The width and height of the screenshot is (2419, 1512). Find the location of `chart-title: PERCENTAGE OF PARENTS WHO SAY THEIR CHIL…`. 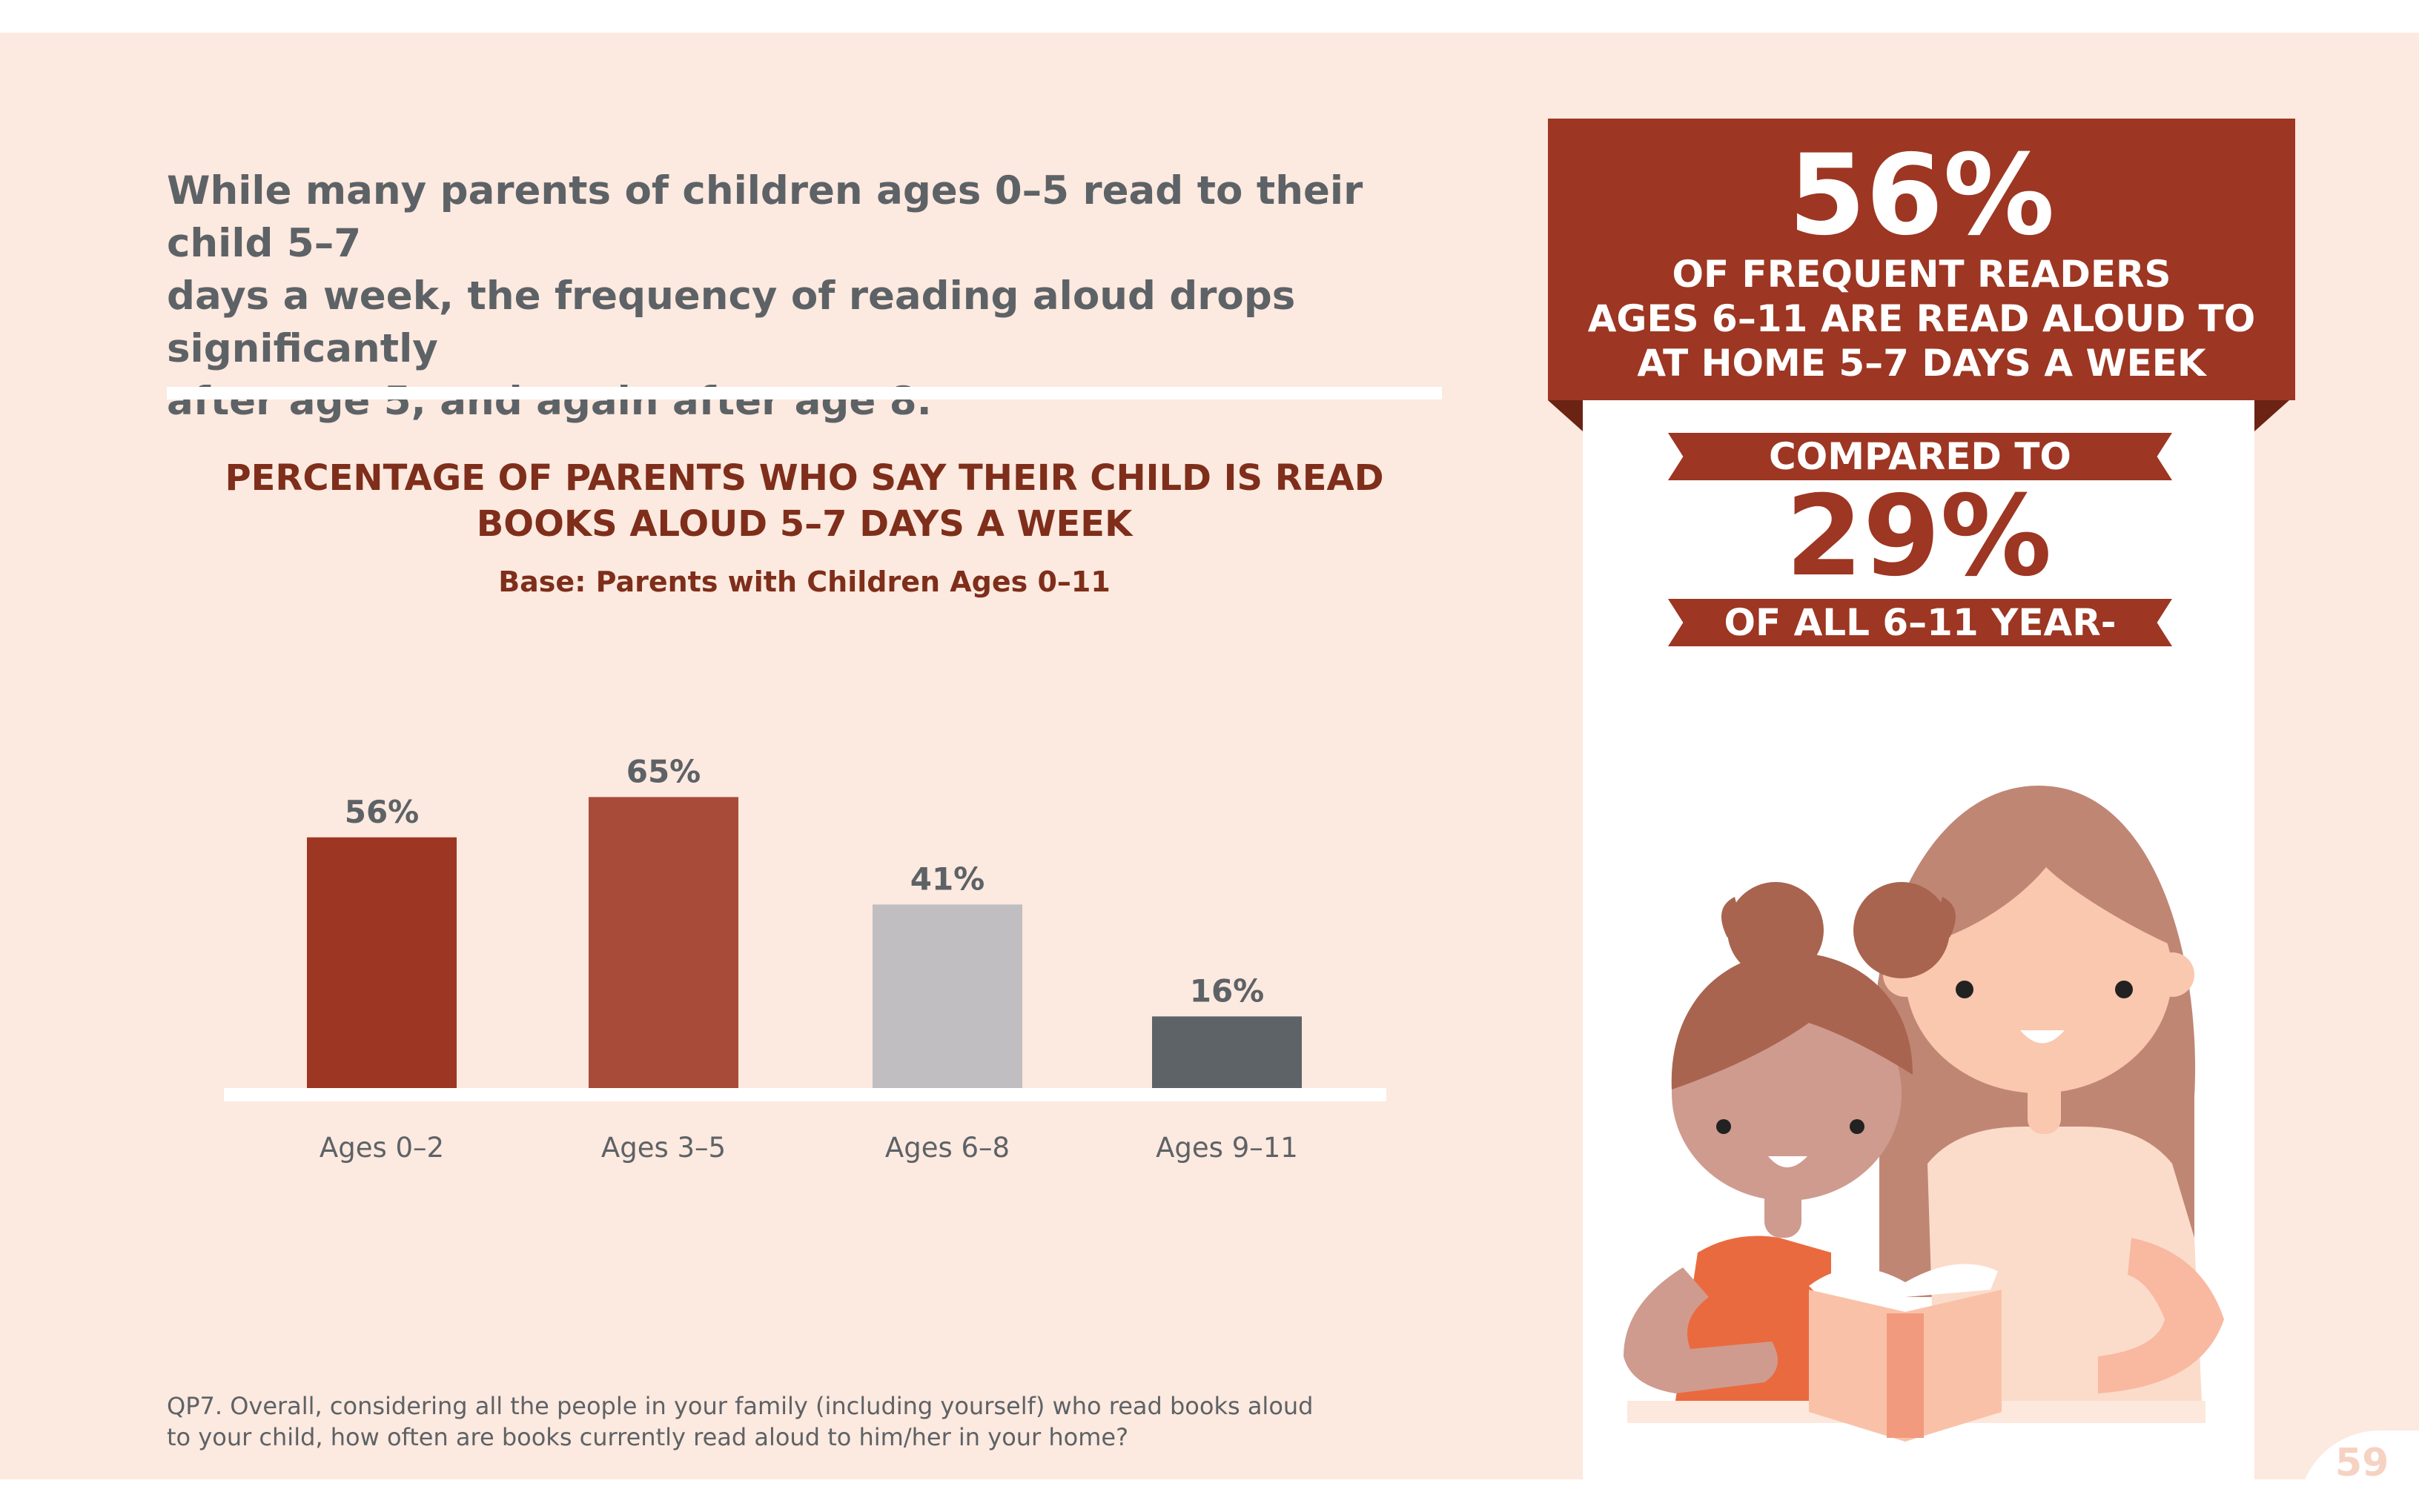

chart-title: PERCENTAGE OF PARENTS WHO SAY THEIR CHIL… is located at coordinates (804, 501).